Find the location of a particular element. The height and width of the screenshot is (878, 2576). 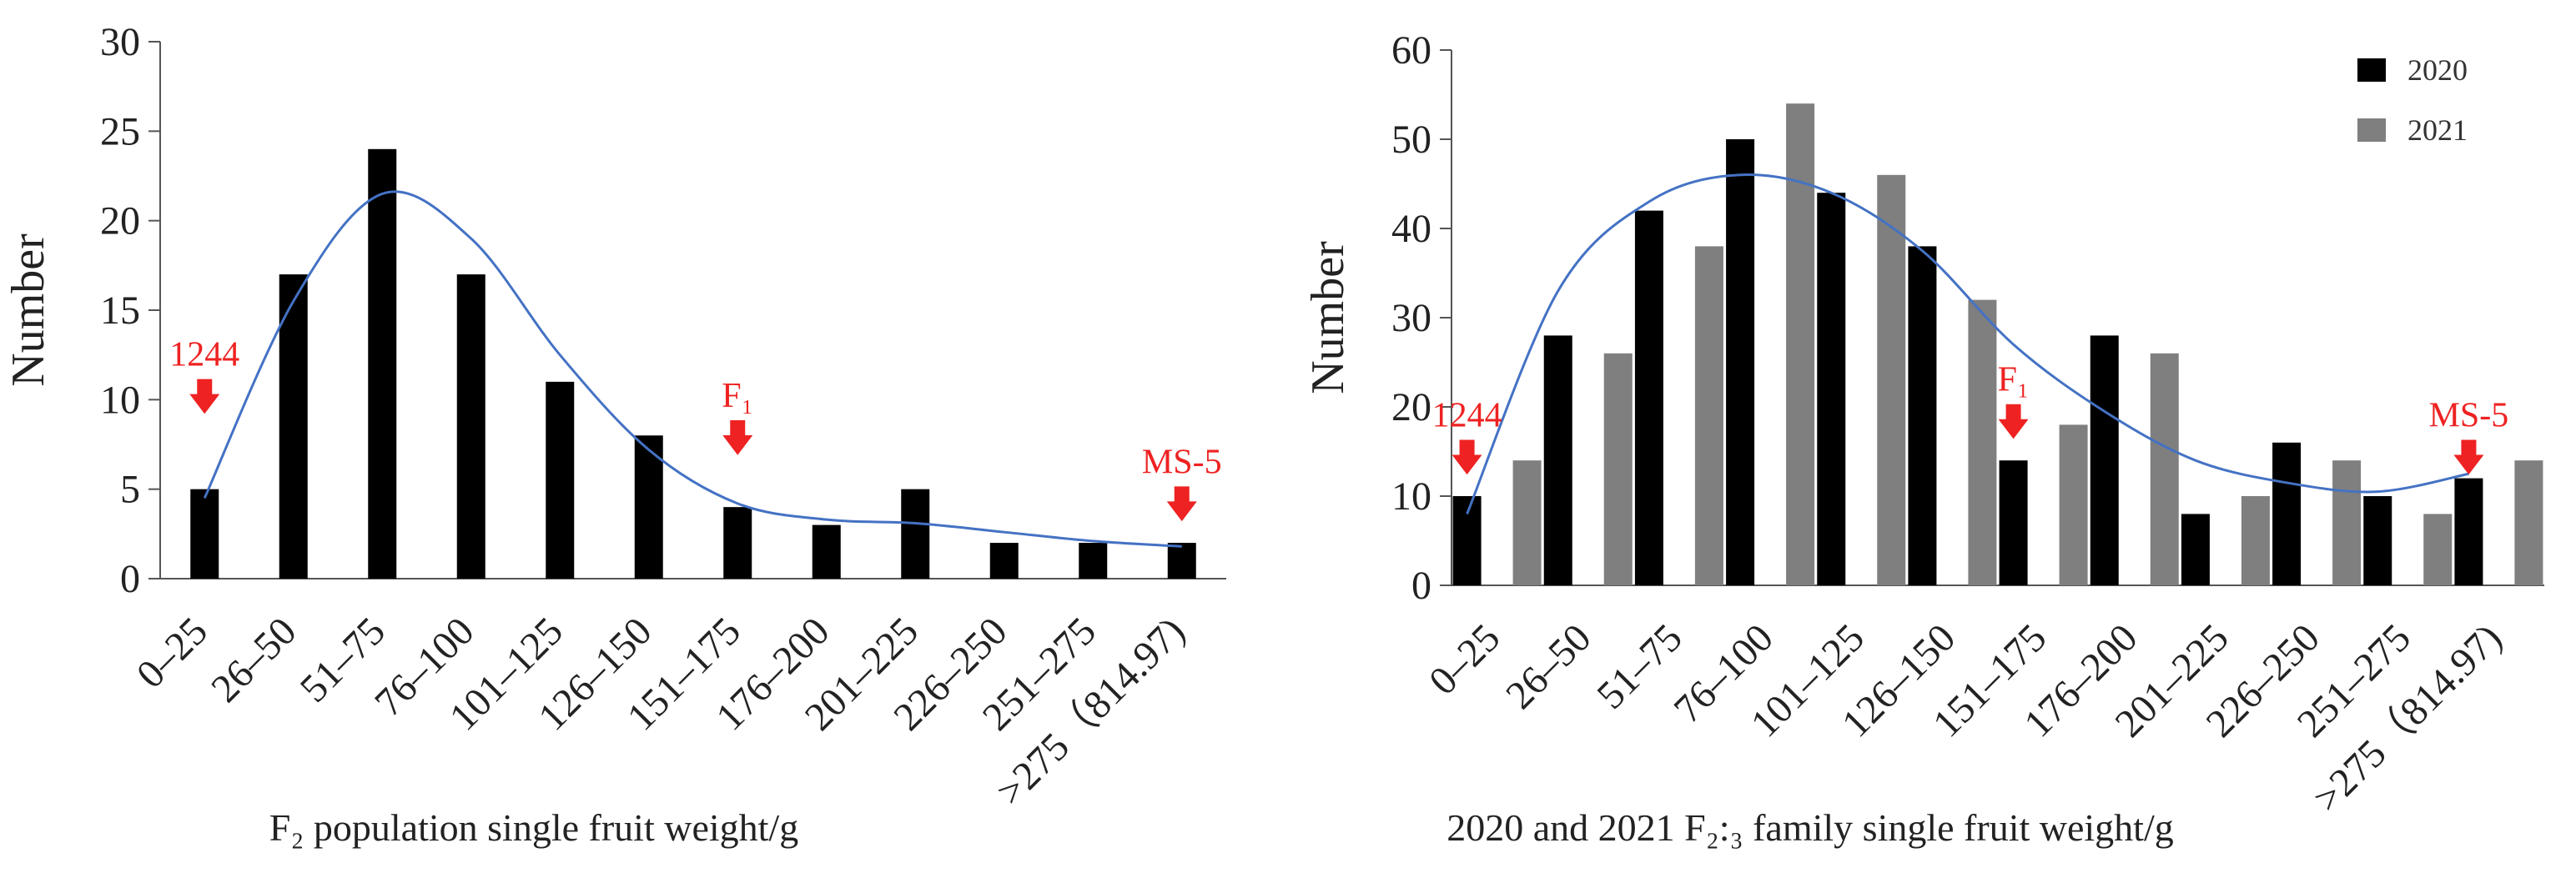

y-tick-label: 50 is located at coordinates (1411, 140).